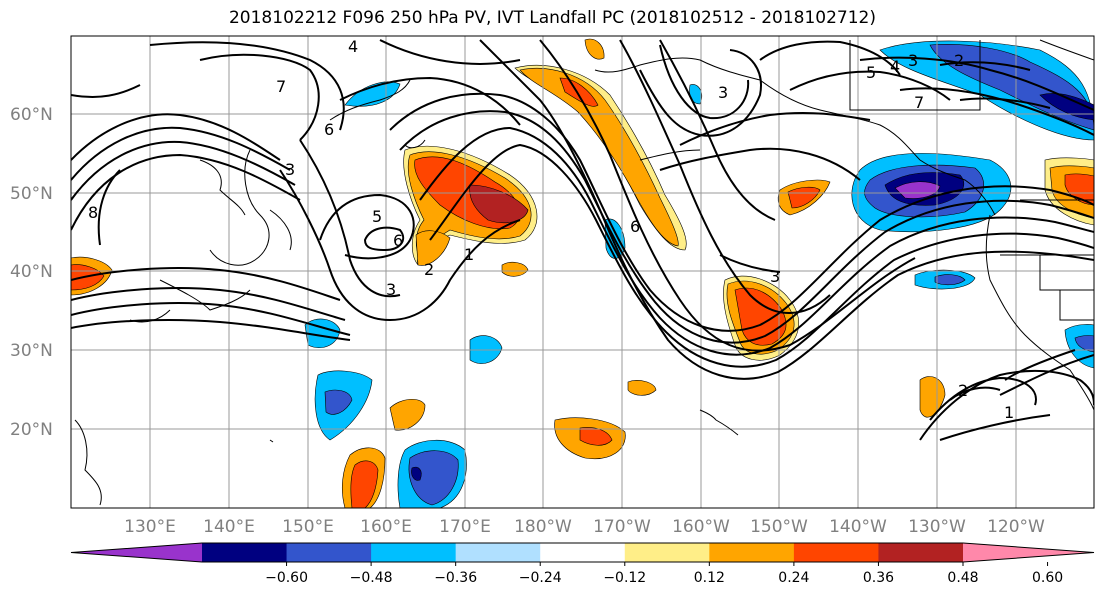  I want to click on contour-label: 8, so click(93, 212).